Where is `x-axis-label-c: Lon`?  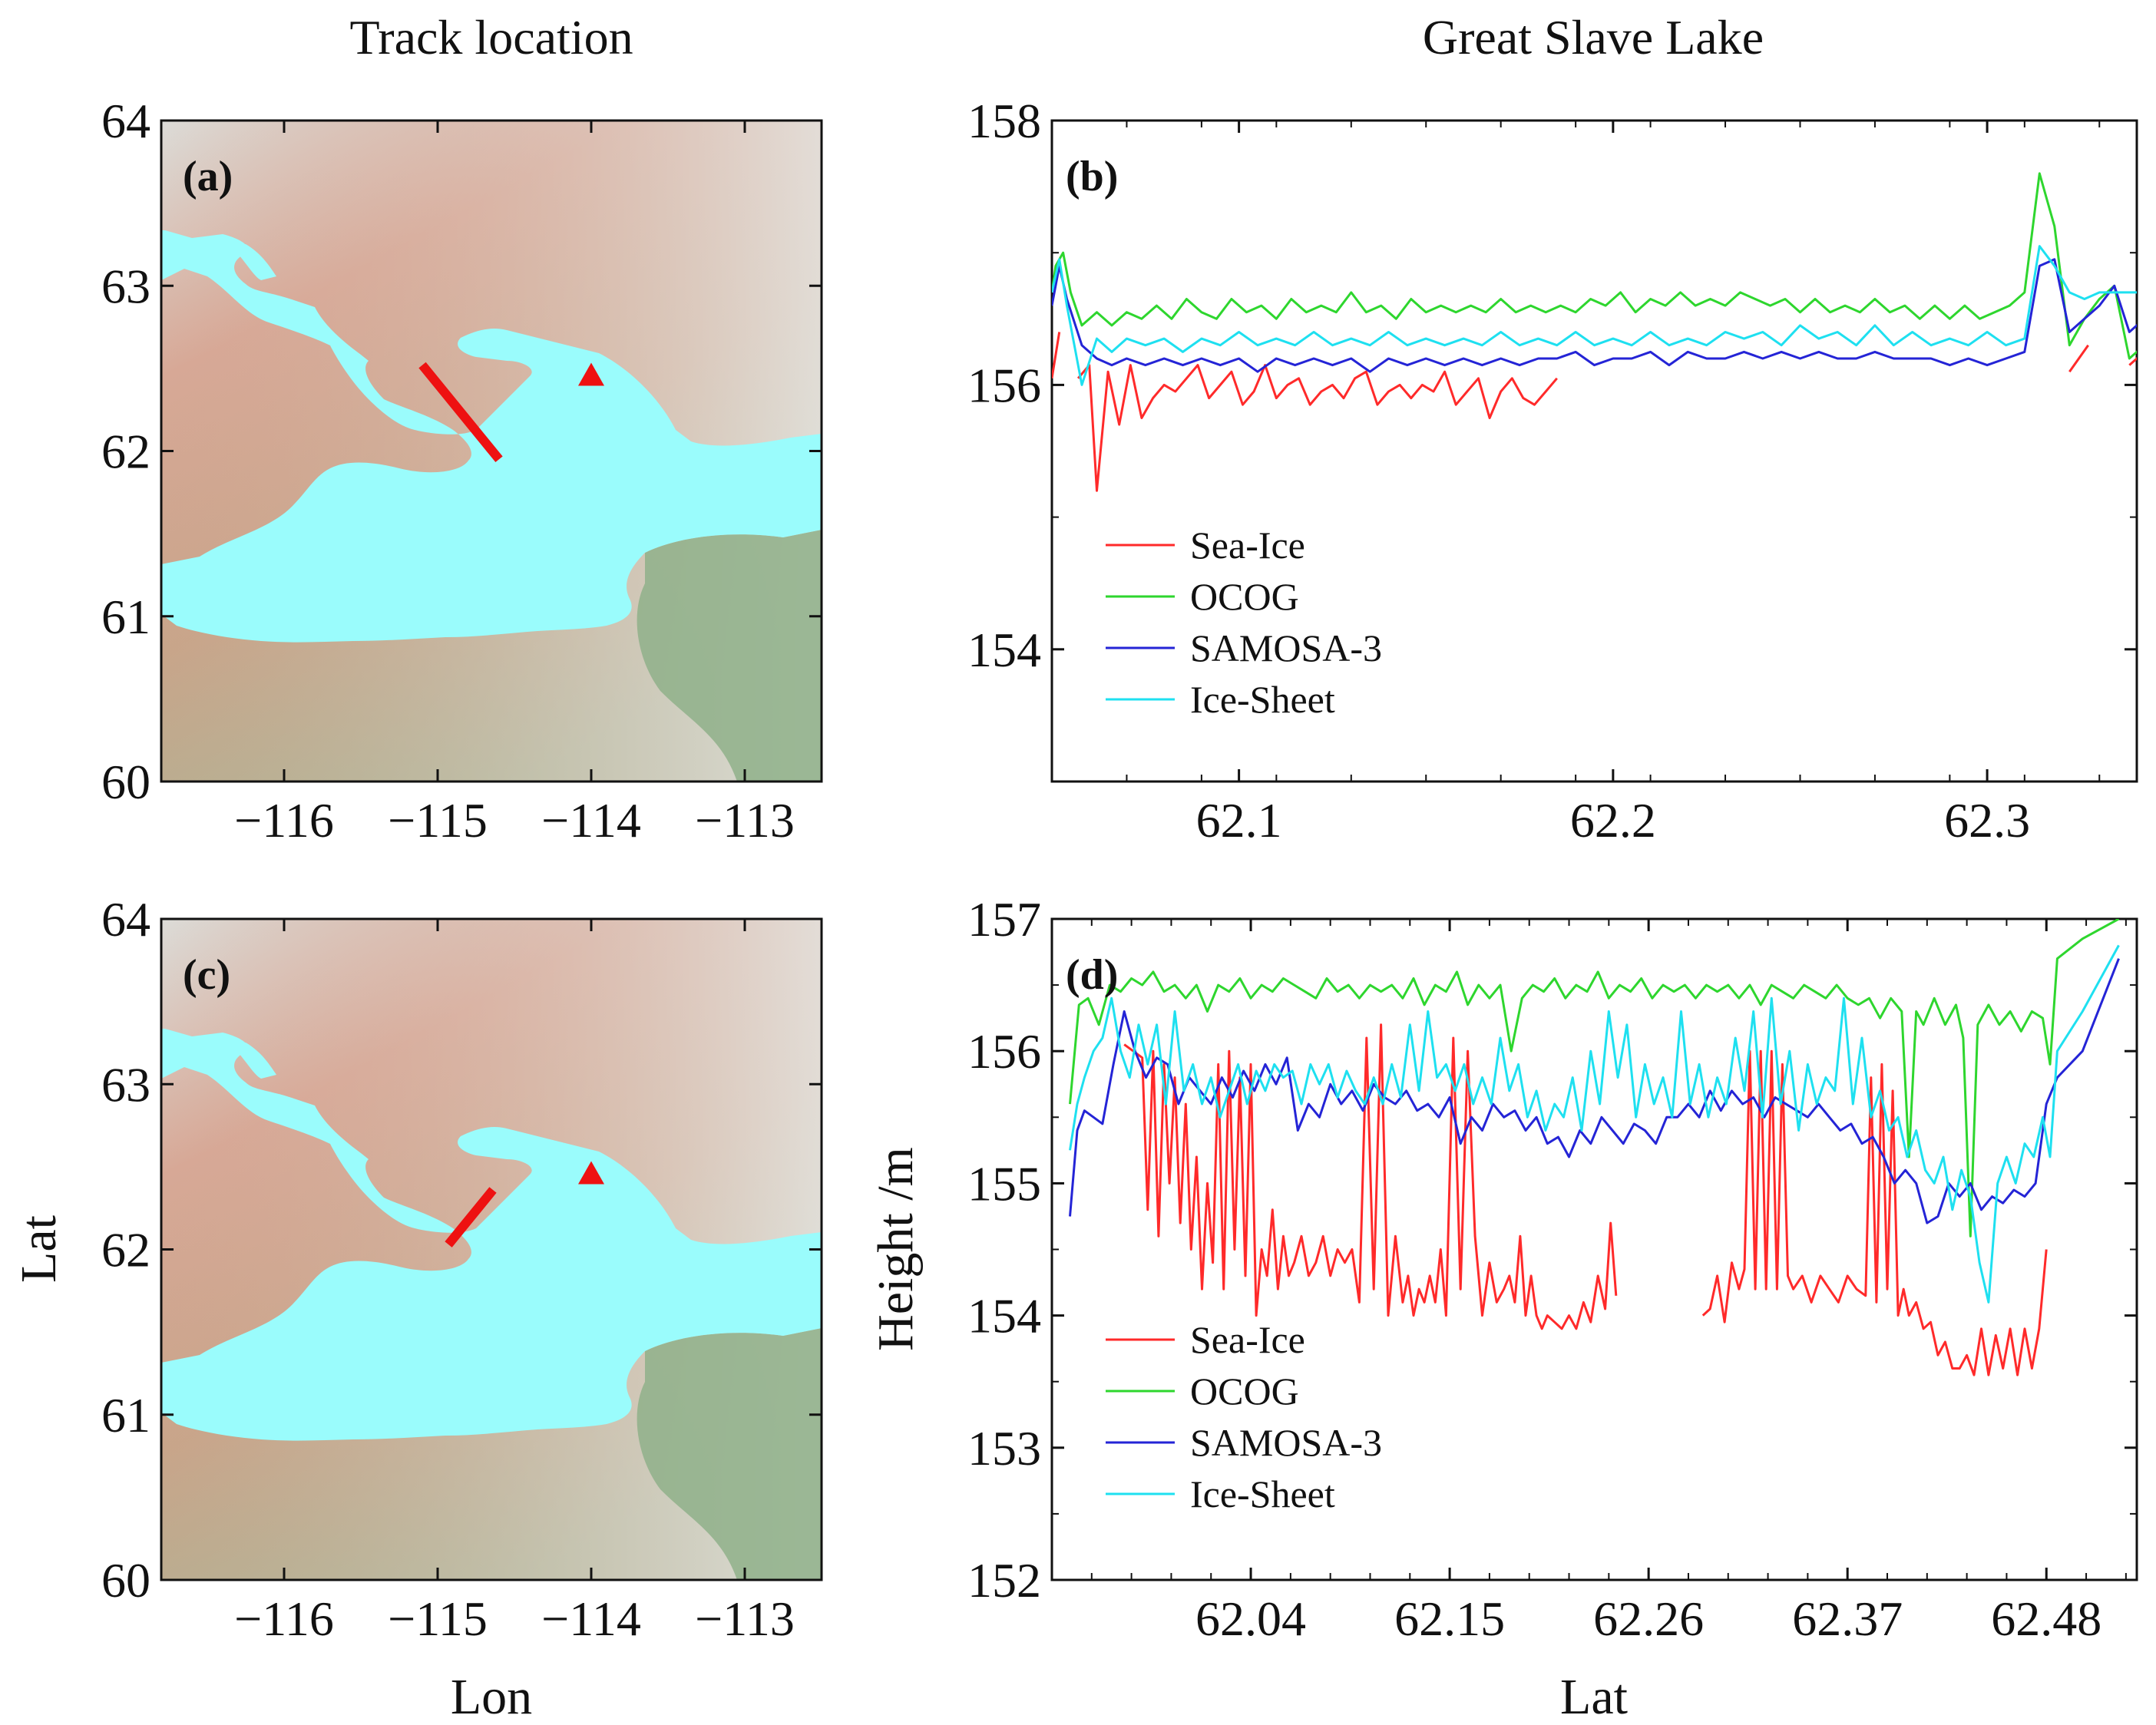
x-axis-label-c: Lon is located at coordinates (492, 1697).